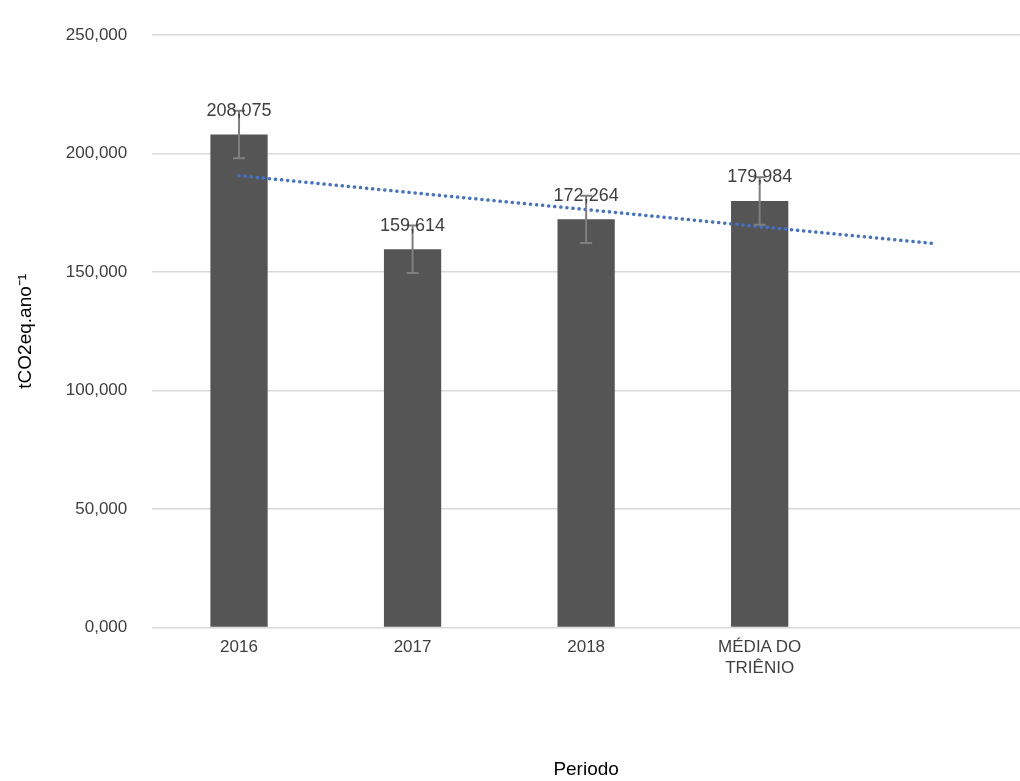  I want to click on y-axis-title: tCO2eq.ano⁻¹, so click(24, 331).